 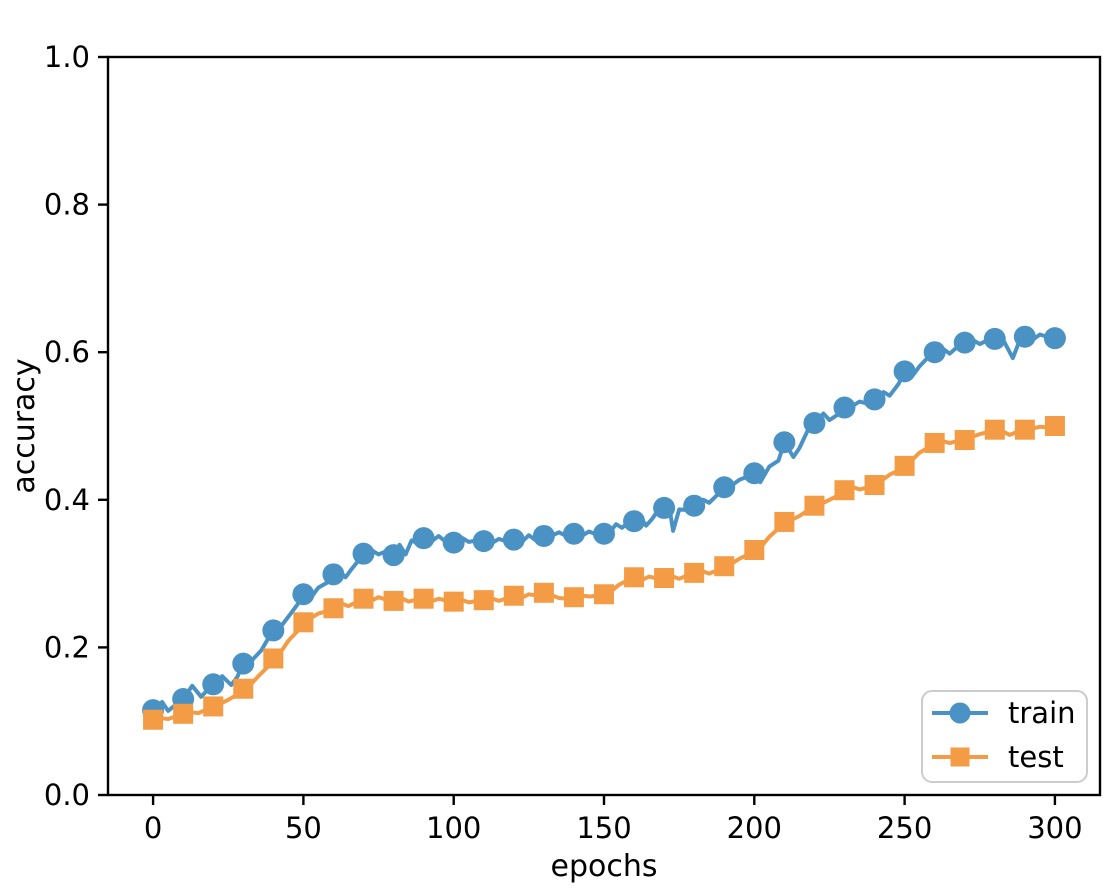 What do you see at coordinates (1004, 736) in the screenshot?
I see `legend: train test` at bounding box center [1004, 736].